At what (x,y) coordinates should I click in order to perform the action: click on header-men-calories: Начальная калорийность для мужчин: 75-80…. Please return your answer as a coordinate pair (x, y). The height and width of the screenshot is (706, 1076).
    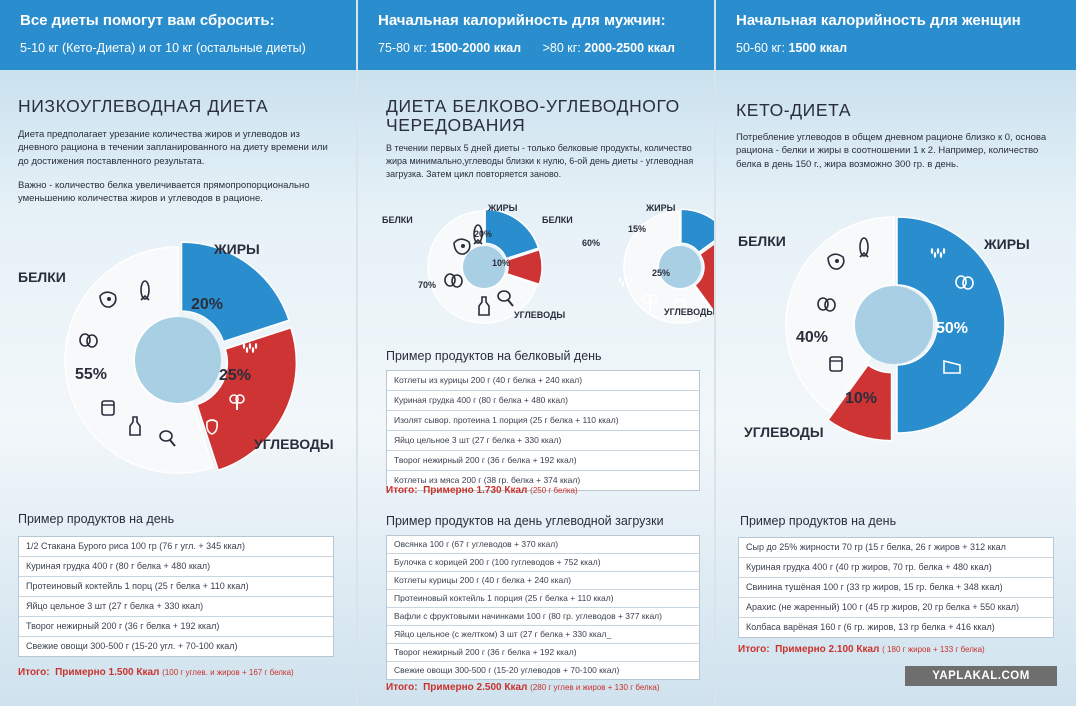
    Looking at the image, I should click on (536, 35).